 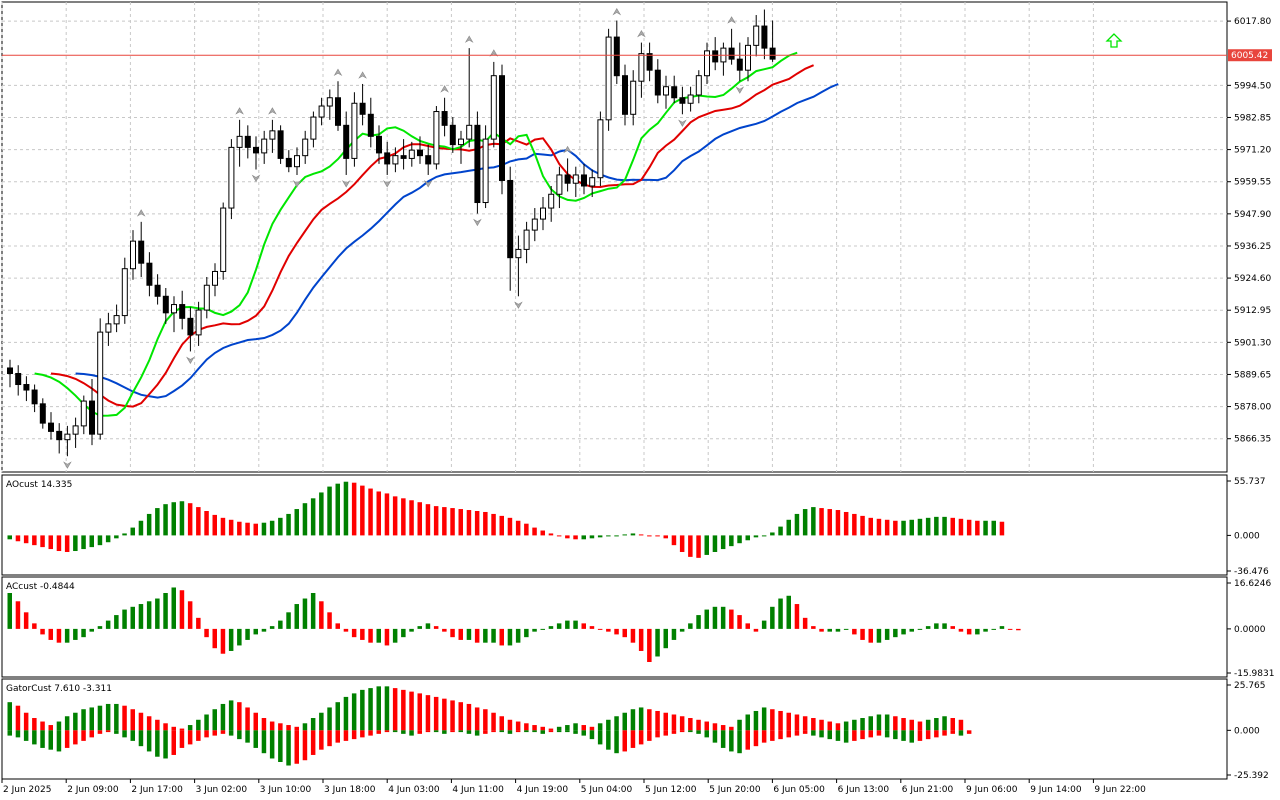 What do you see at coordinates (1250, 55) in the screenshot?
I see `current-price-tag: 6005.42` at bounding box center [1250, 55].